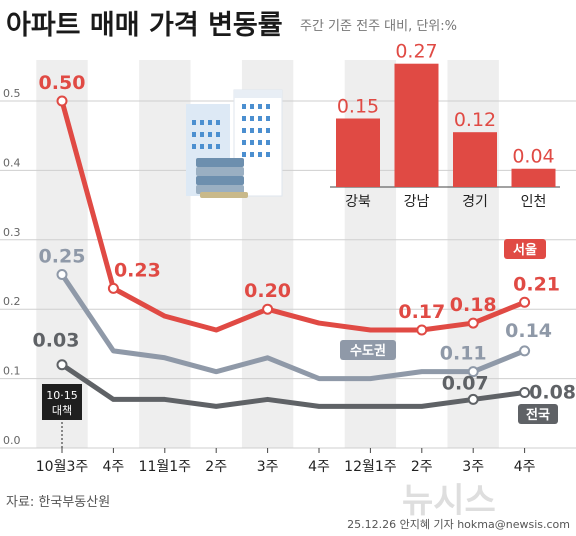  What do you see at coordinates (12, 301) in the screenshot?
I see `y-tick-label: 0.2` at bounding box center [12, 301].